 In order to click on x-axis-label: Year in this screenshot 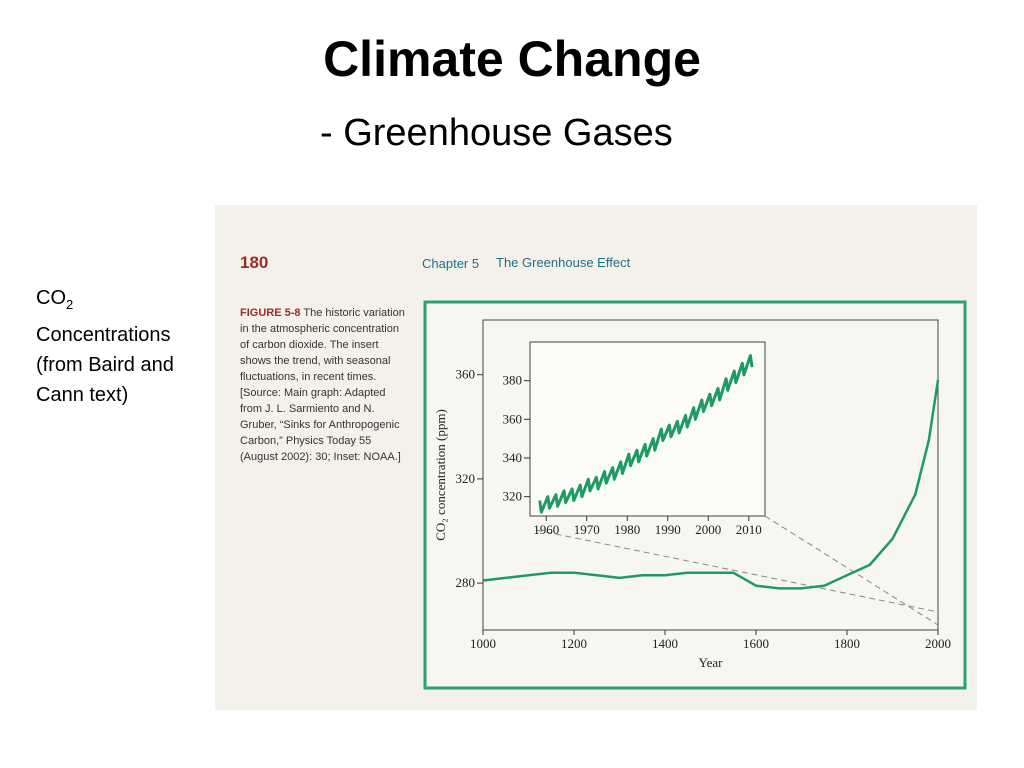, I will do `click(711, 662)`.